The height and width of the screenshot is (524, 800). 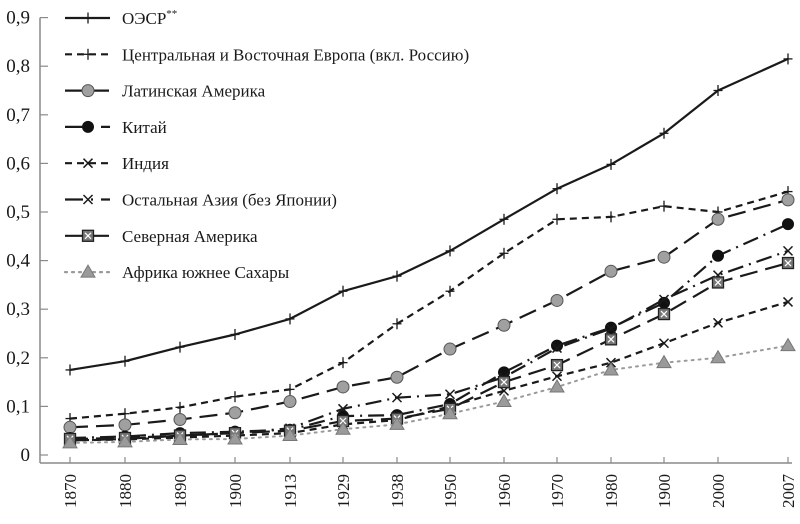 I want to click on x-tick-label: 1880, so click(x=125, y=491).